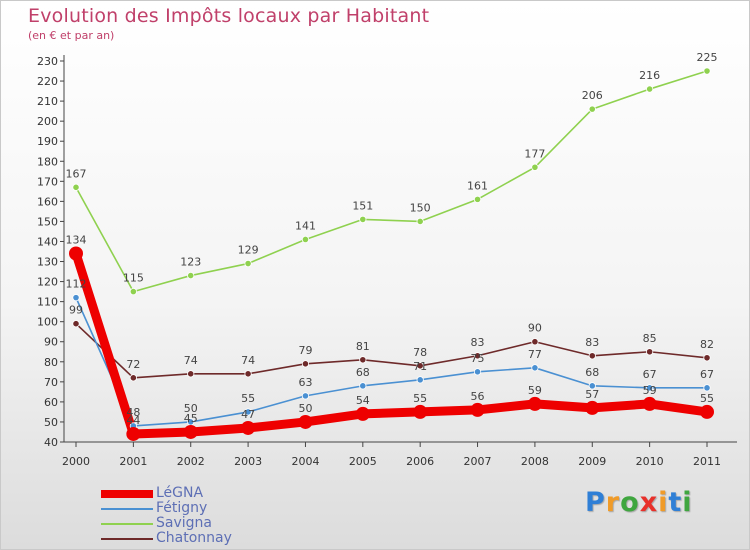  I want to click on x-tick-label: 2011, so click(707, 461).